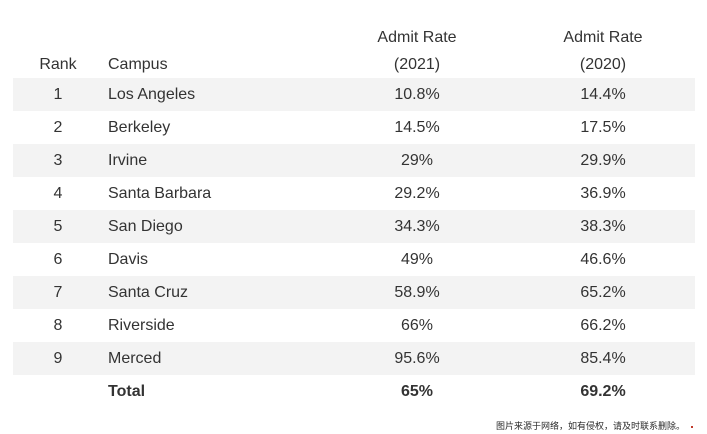  I want to click on cell-total-rank-empty, so click(58, 391).